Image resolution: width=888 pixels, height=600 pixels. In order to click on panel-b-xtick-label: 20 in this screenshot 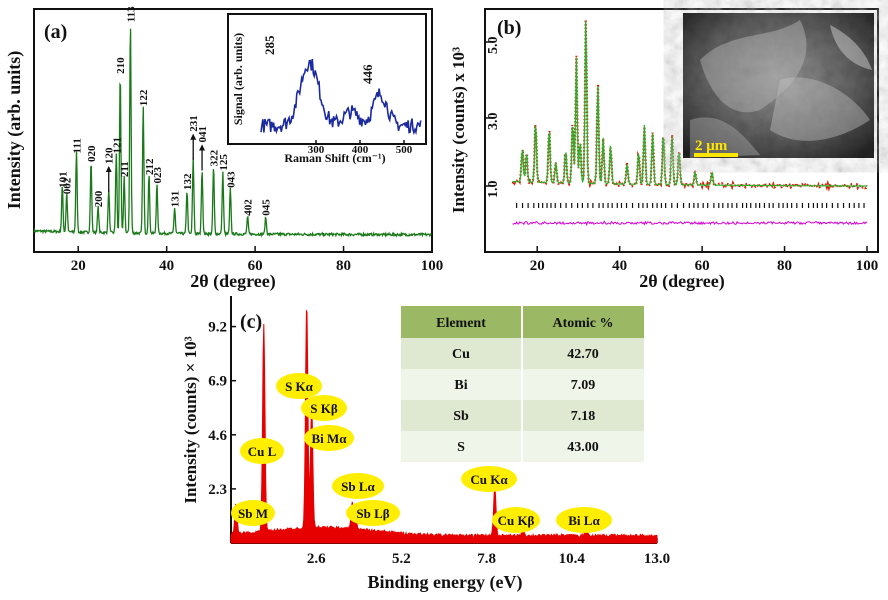, I will do `click(537, 266)`.